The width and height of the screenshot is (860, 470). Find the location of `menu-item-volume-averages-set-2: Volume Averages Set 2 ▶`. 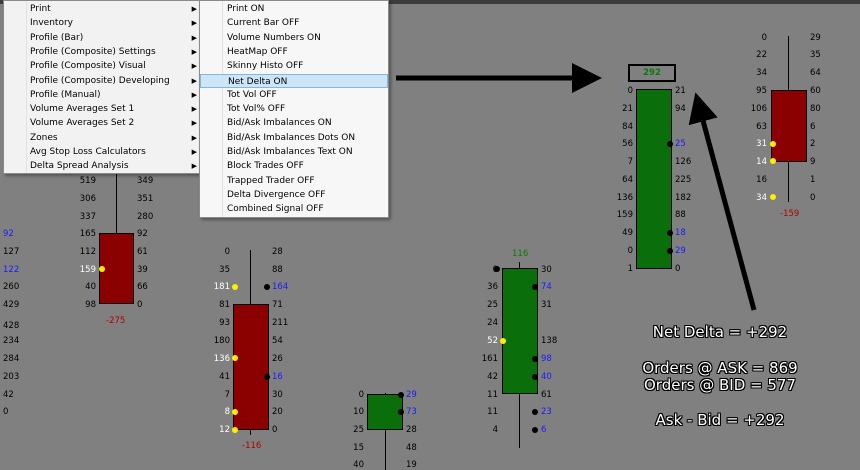

menu-item-volume-averages-set-2: Volume Averages Set 2 ▶ is located at coordinates (102, 123).